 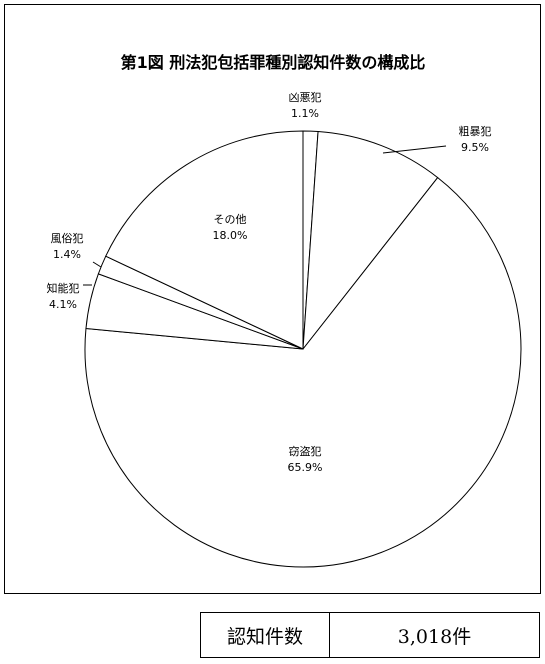 What do you see at coordinates (305, 467) in the screenshot?
I see `slice-value-label: 65.9%` at bounding box center [305, 467].